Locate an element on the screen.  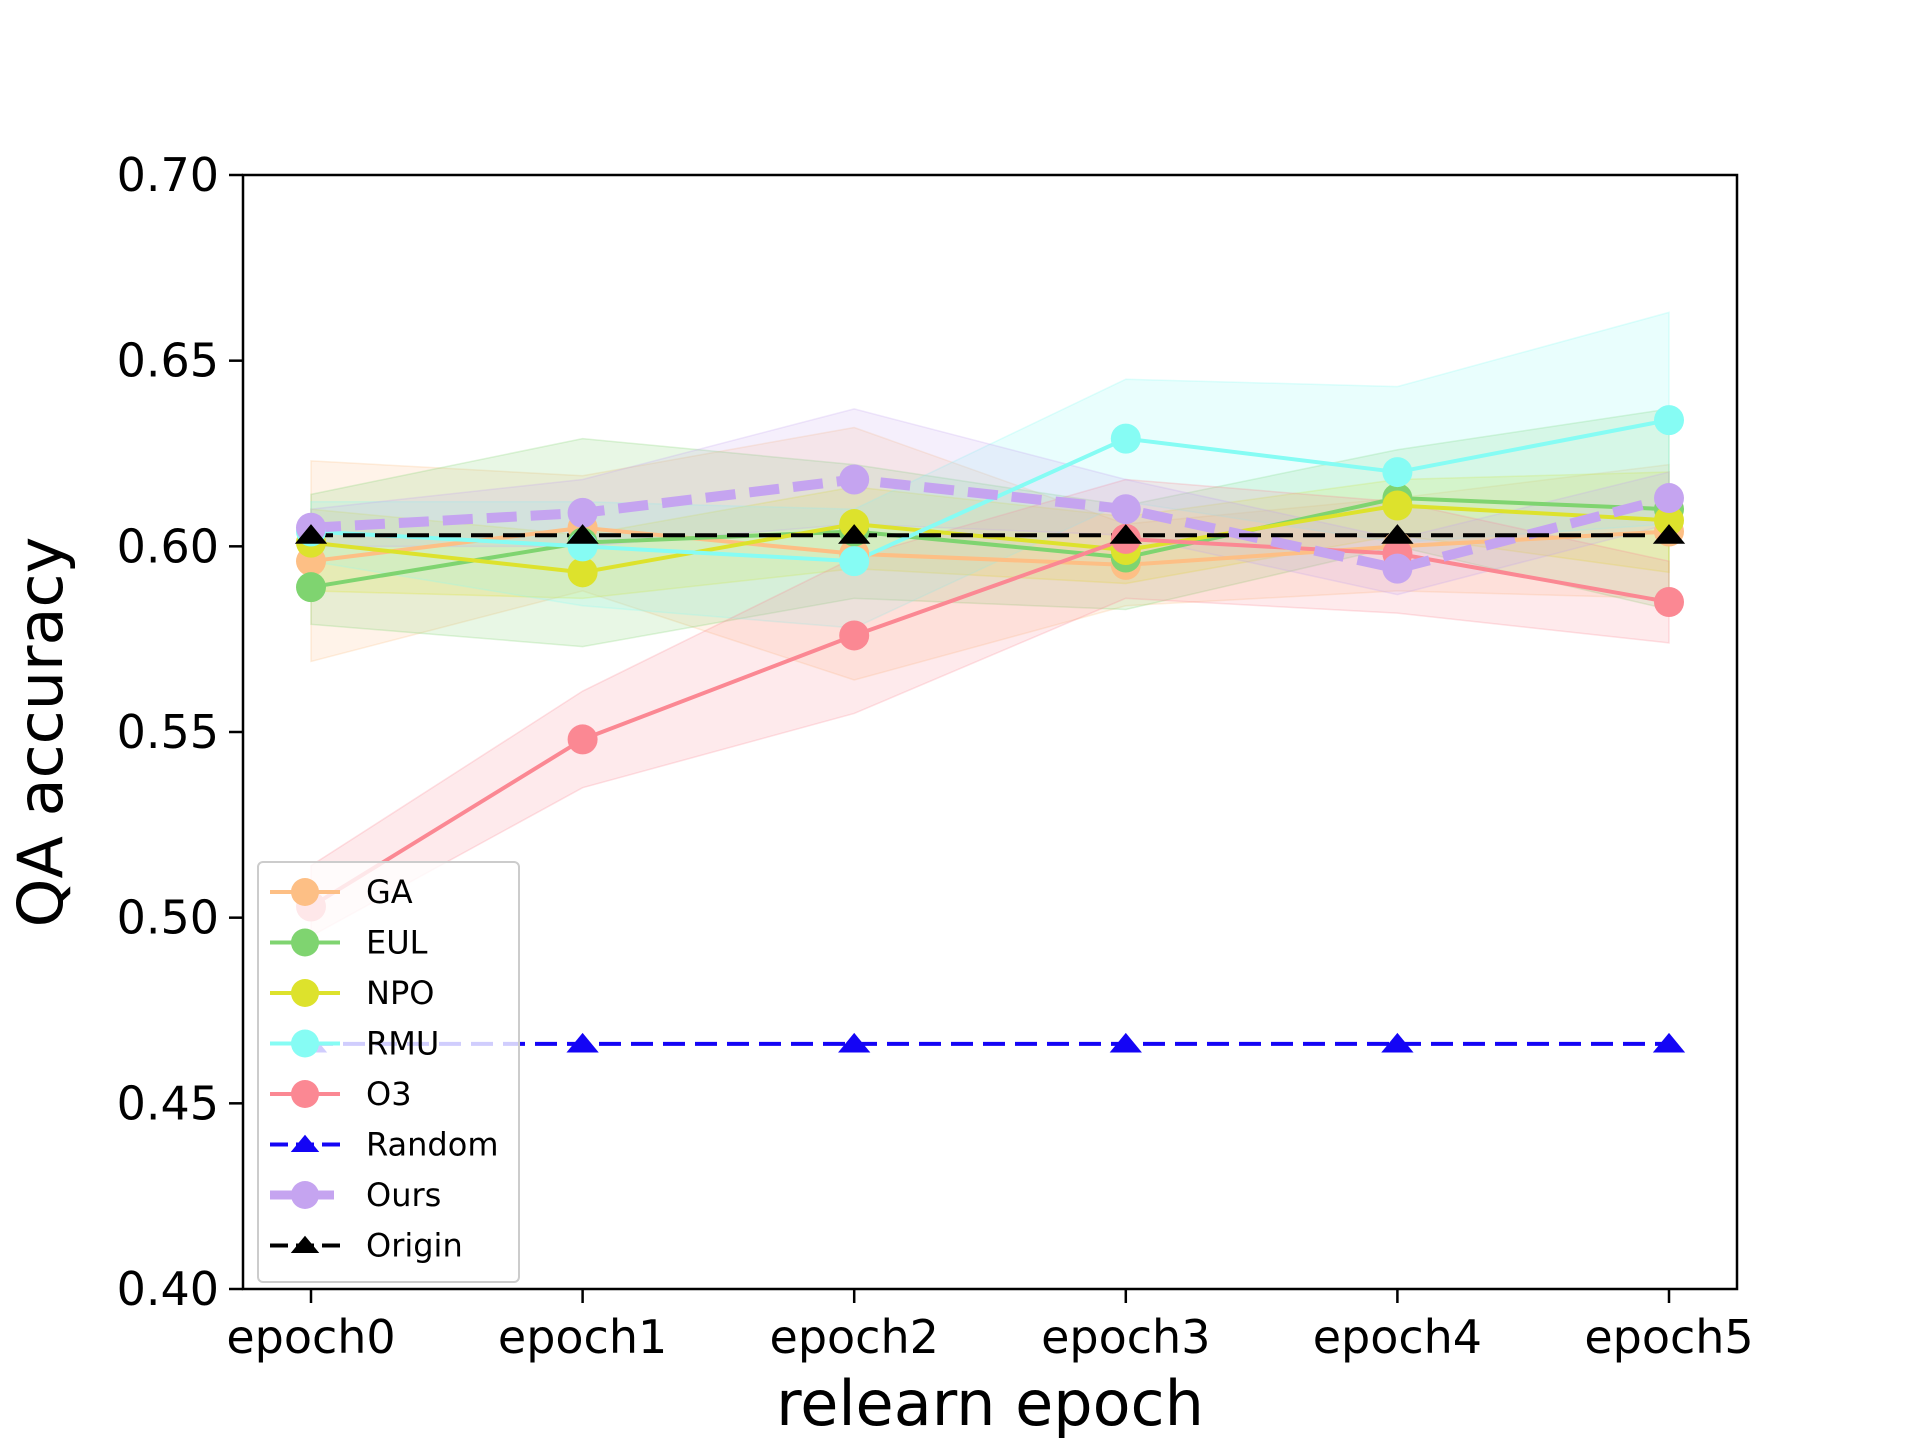
legend-label-ours: Ours is located at coordinates (403, 1195).